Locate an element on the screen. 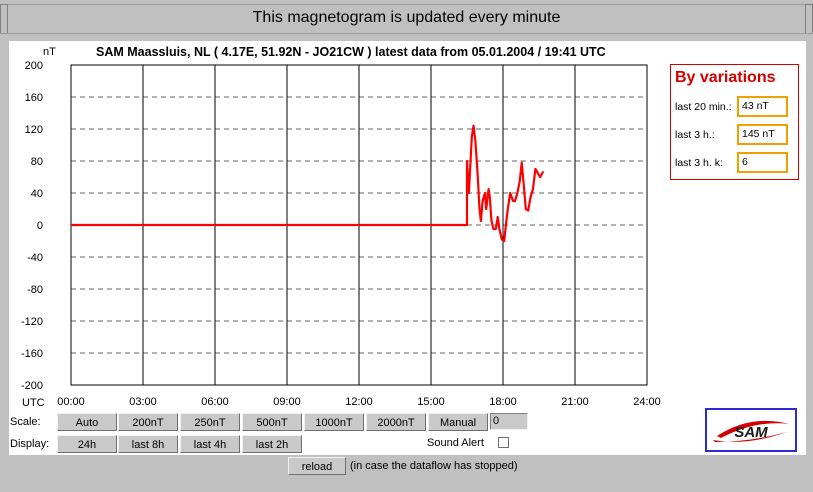 The height and width of the screenshot is (492, 813). reload-note: (in case the dataflow has stopped) is located at coordinates (434, 466).